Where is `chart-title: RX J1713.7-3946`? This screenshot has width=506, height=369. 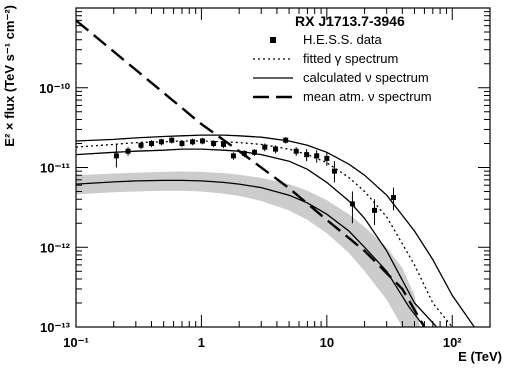
chart-title: RX J1713.7-3946 is located at coordinates (350, 21).